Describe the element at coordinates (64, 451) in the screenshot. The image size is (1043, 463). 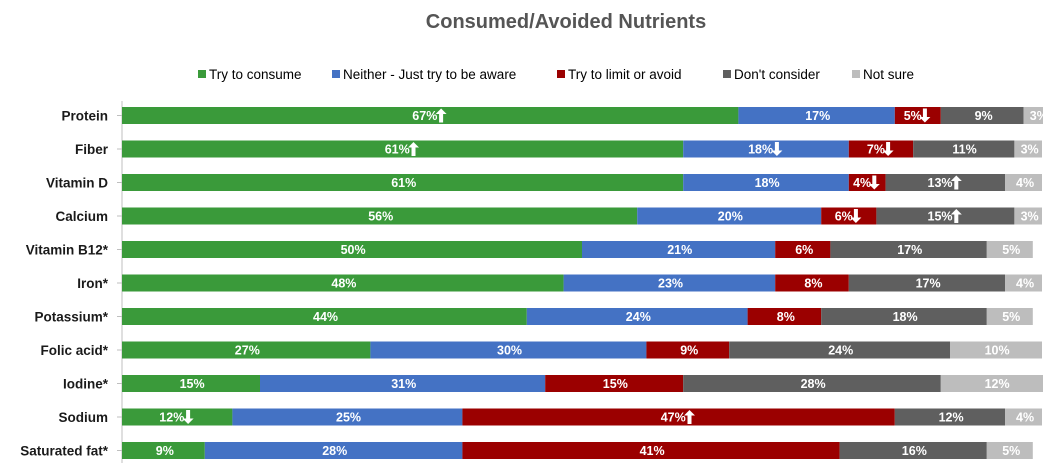
I see `category-label: Saturated fat*` at that location.